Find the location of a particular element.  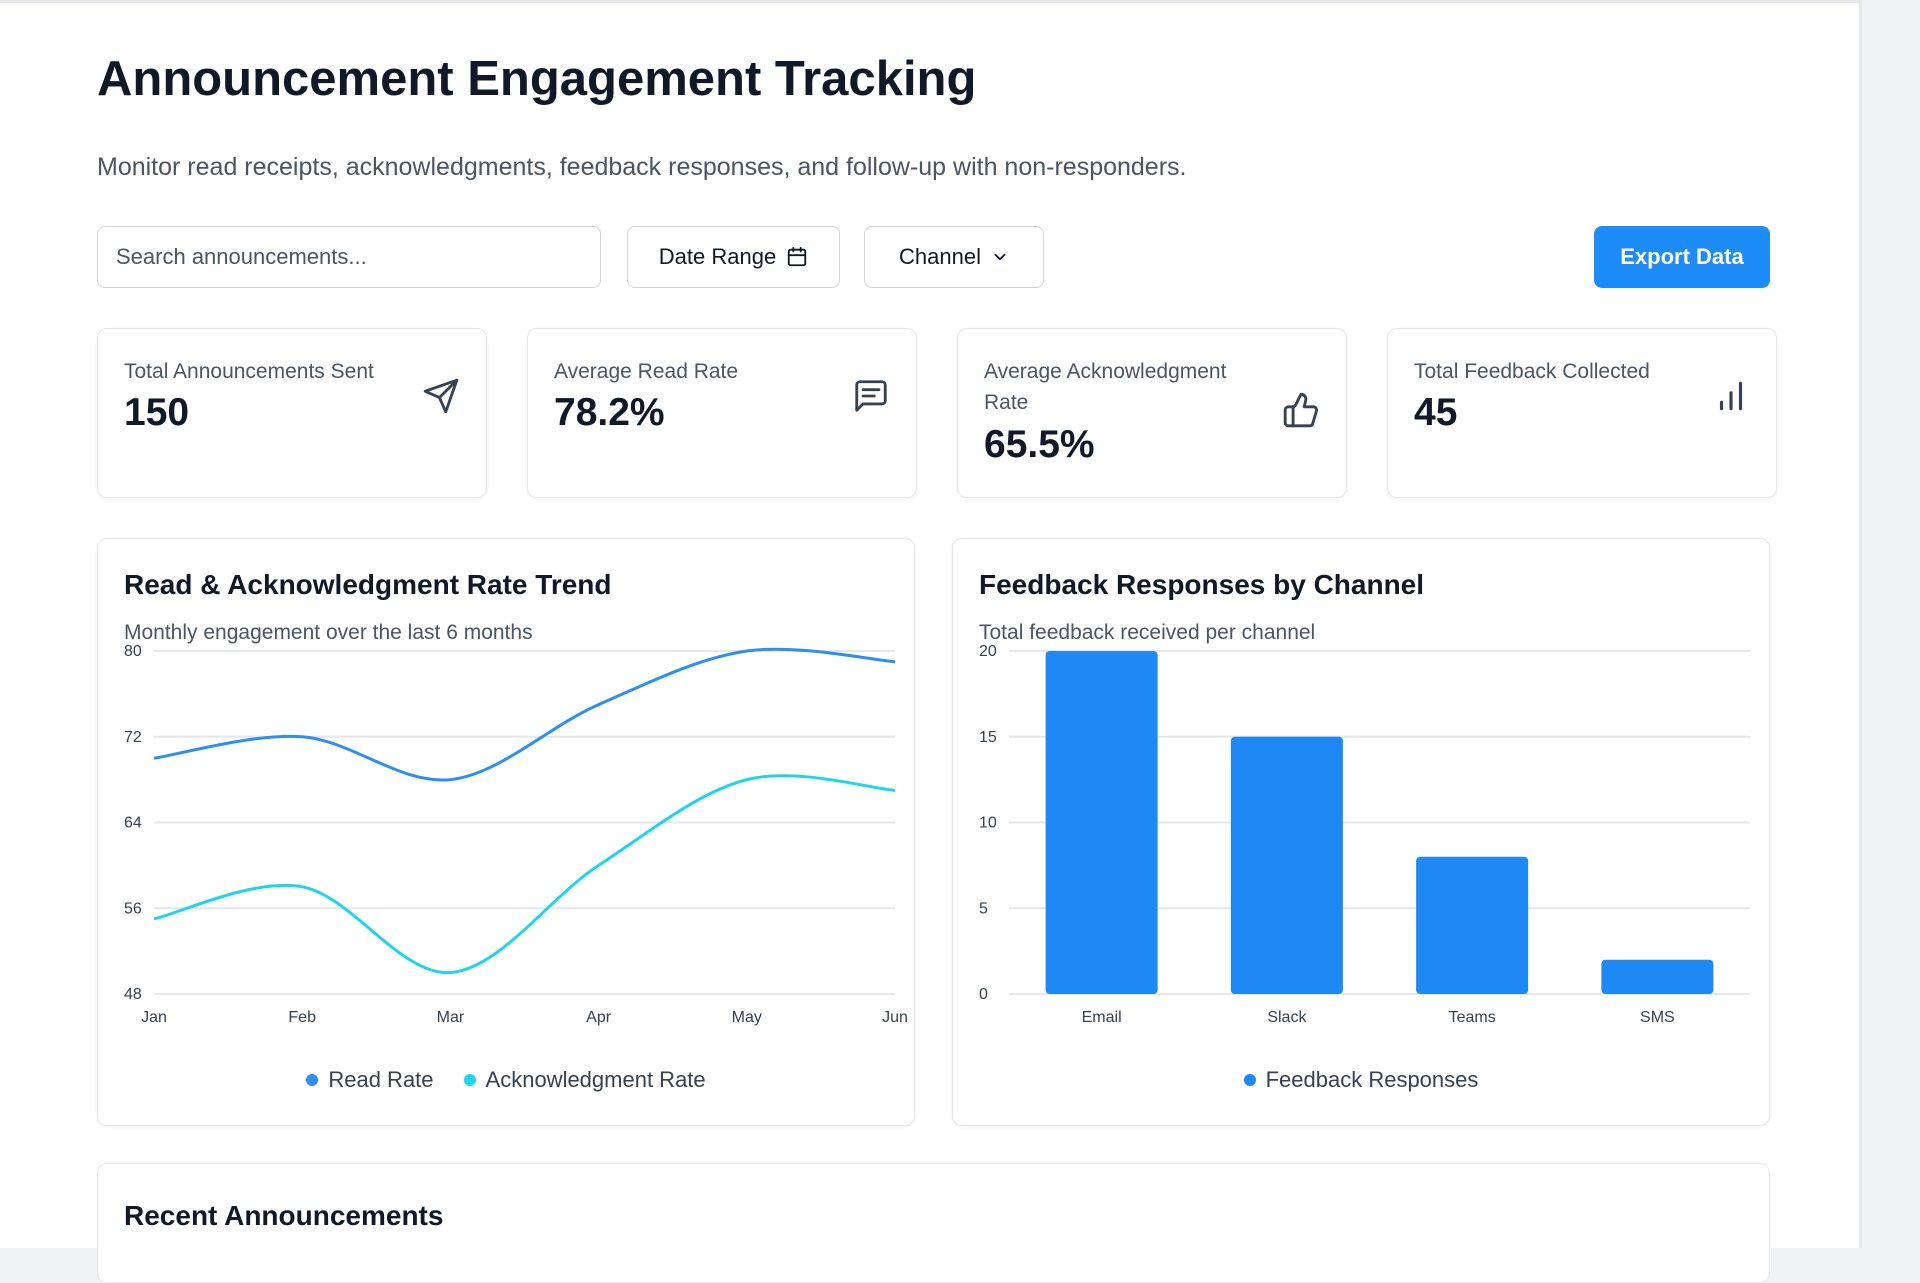

recent-announcements-panel: Recent Announcements is located at coordinates (933, 1223).